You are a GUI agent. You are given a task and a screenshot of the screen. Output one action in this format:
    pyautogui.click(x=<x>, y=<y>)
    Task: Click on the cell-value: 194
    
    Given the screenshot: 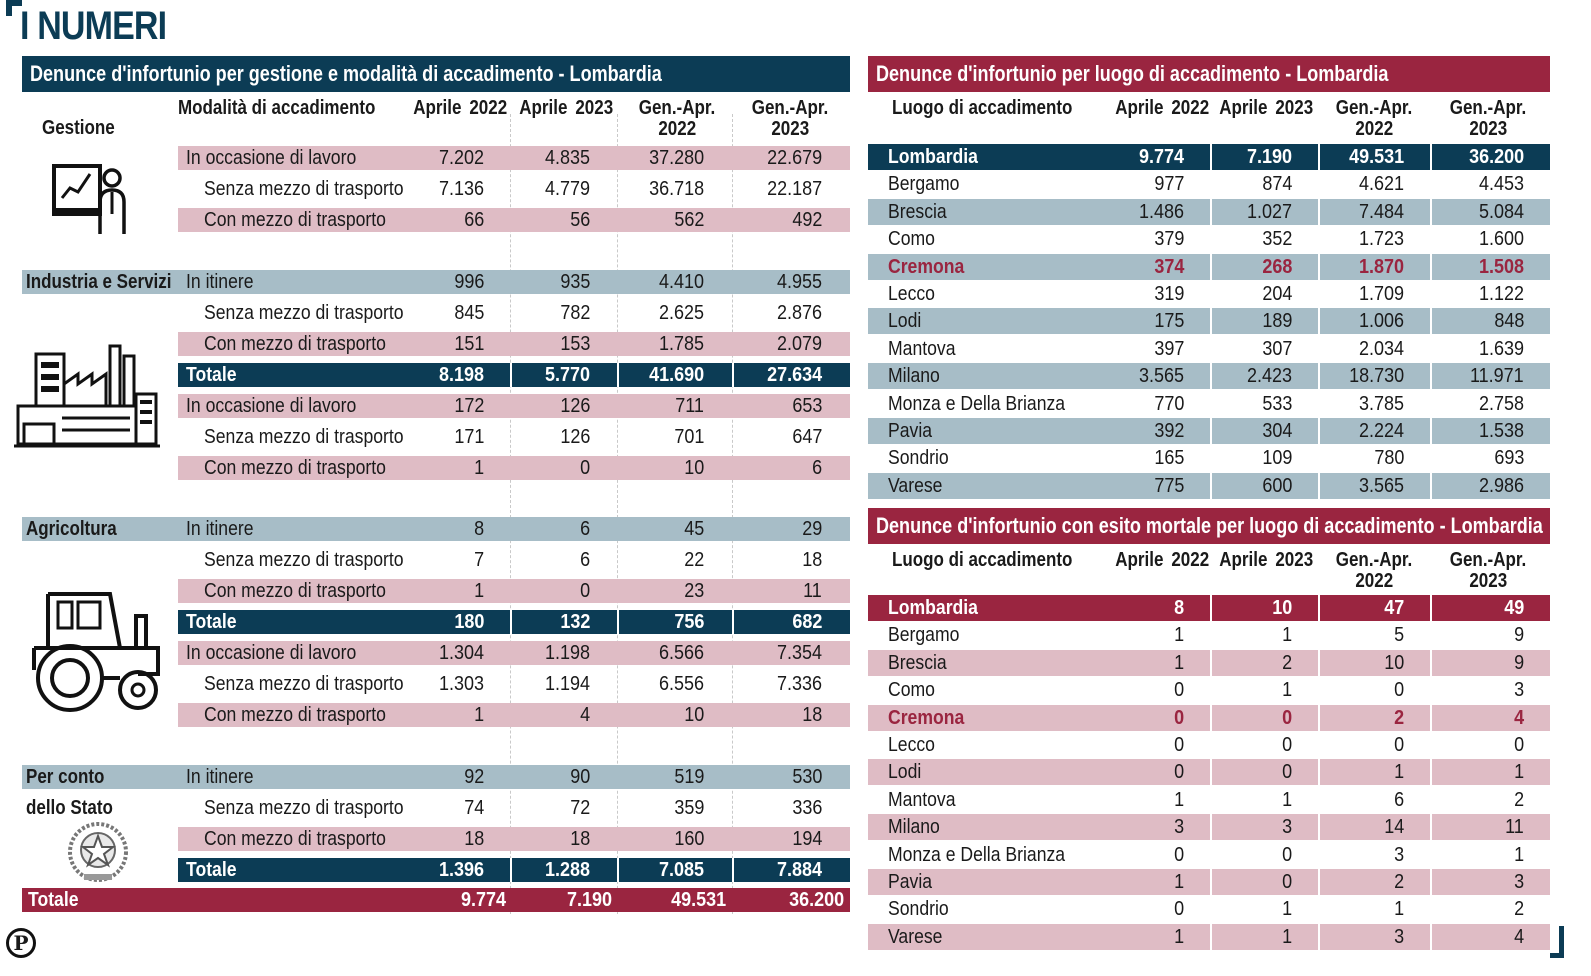 What is the action you would take?
    pyautogui.click(x=806, y=839)
    